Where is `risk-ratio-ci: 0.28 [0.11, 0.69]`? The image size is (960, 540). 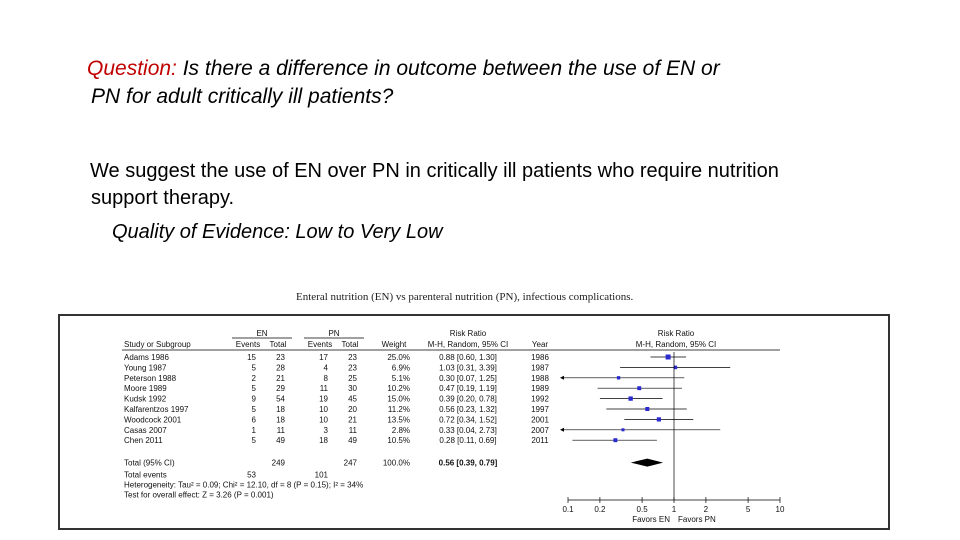
risk-ratio-ci: 0.28 [0.11, 0.69] is located at coordinates (467, 440).